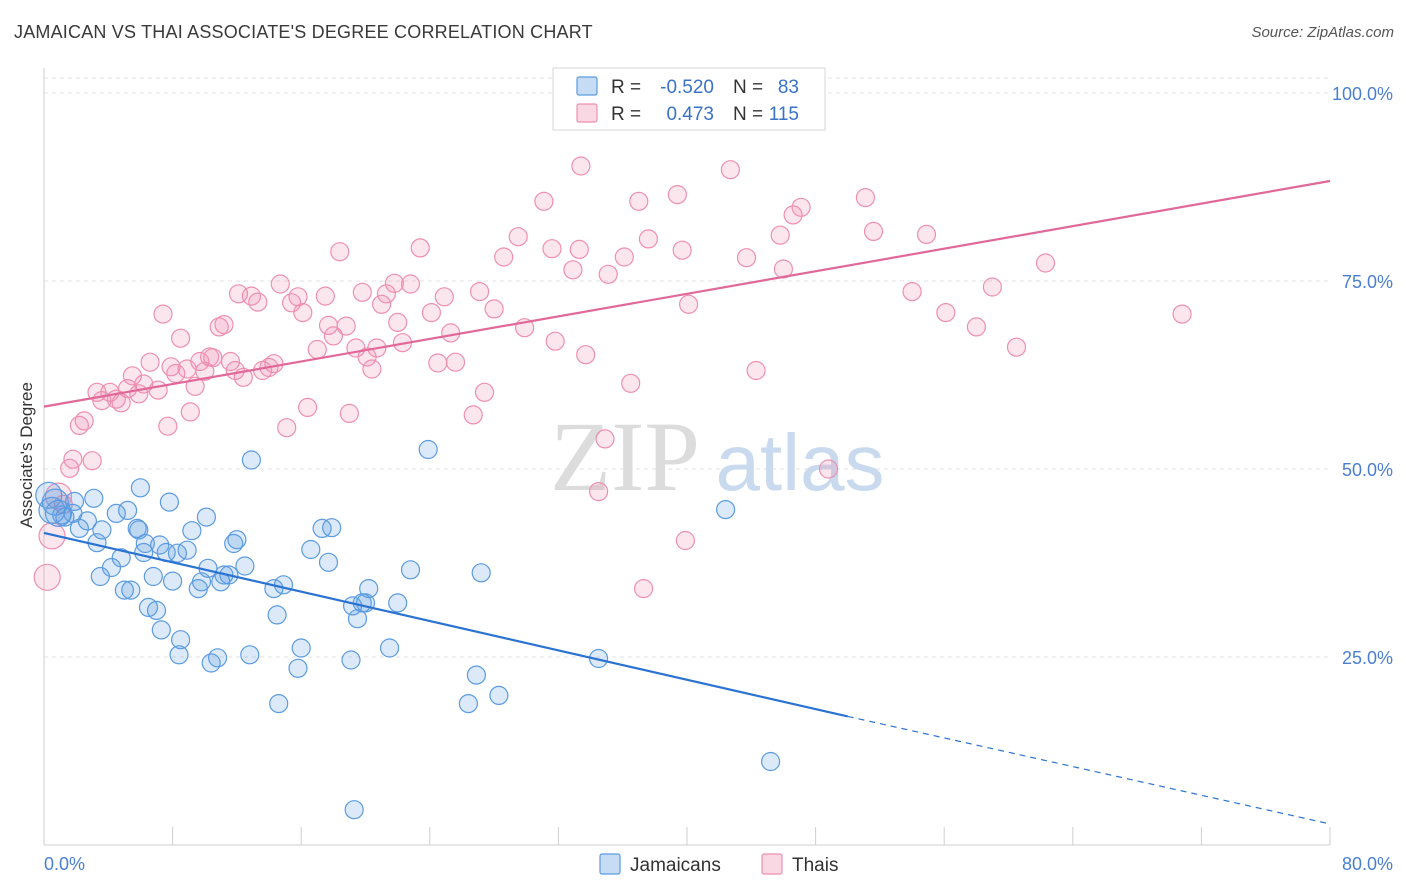  I want to click on legend-swatch-jamaicans, so click(587, 86).